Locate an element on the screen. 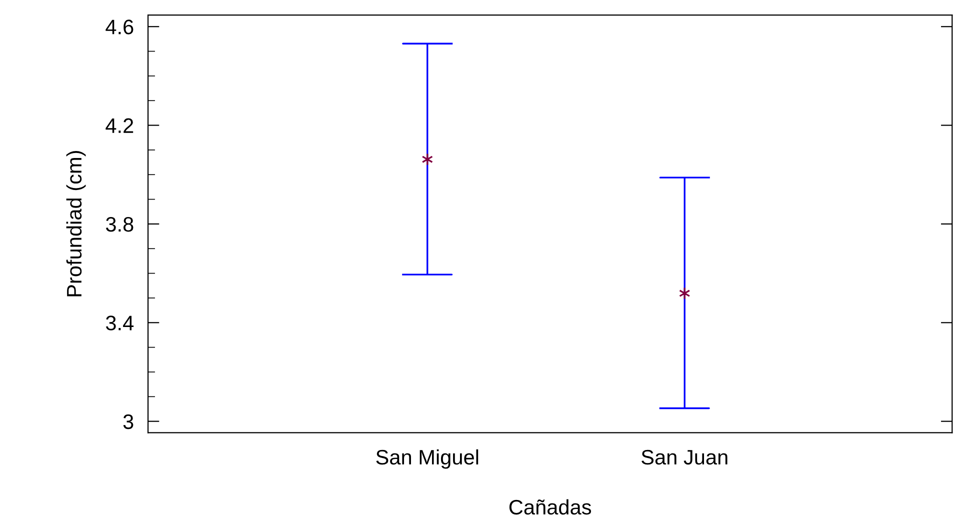 Image resolution: width=955 pixels, height=527 pixels. y-tick-label: 4.6 is located at coordinates (120, 27).